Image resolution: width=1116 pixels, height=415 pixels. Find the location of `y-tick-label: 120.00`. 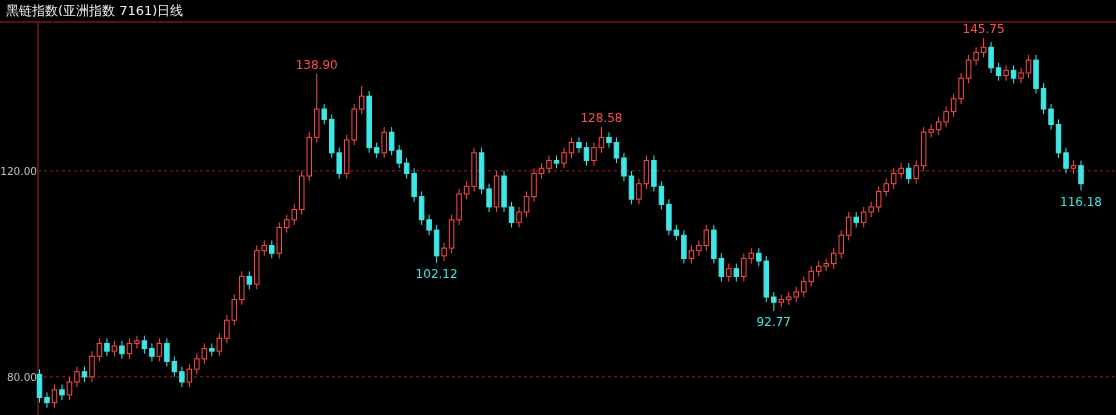

y-tick-label: 120.00 is located at coordinates (18, 170).